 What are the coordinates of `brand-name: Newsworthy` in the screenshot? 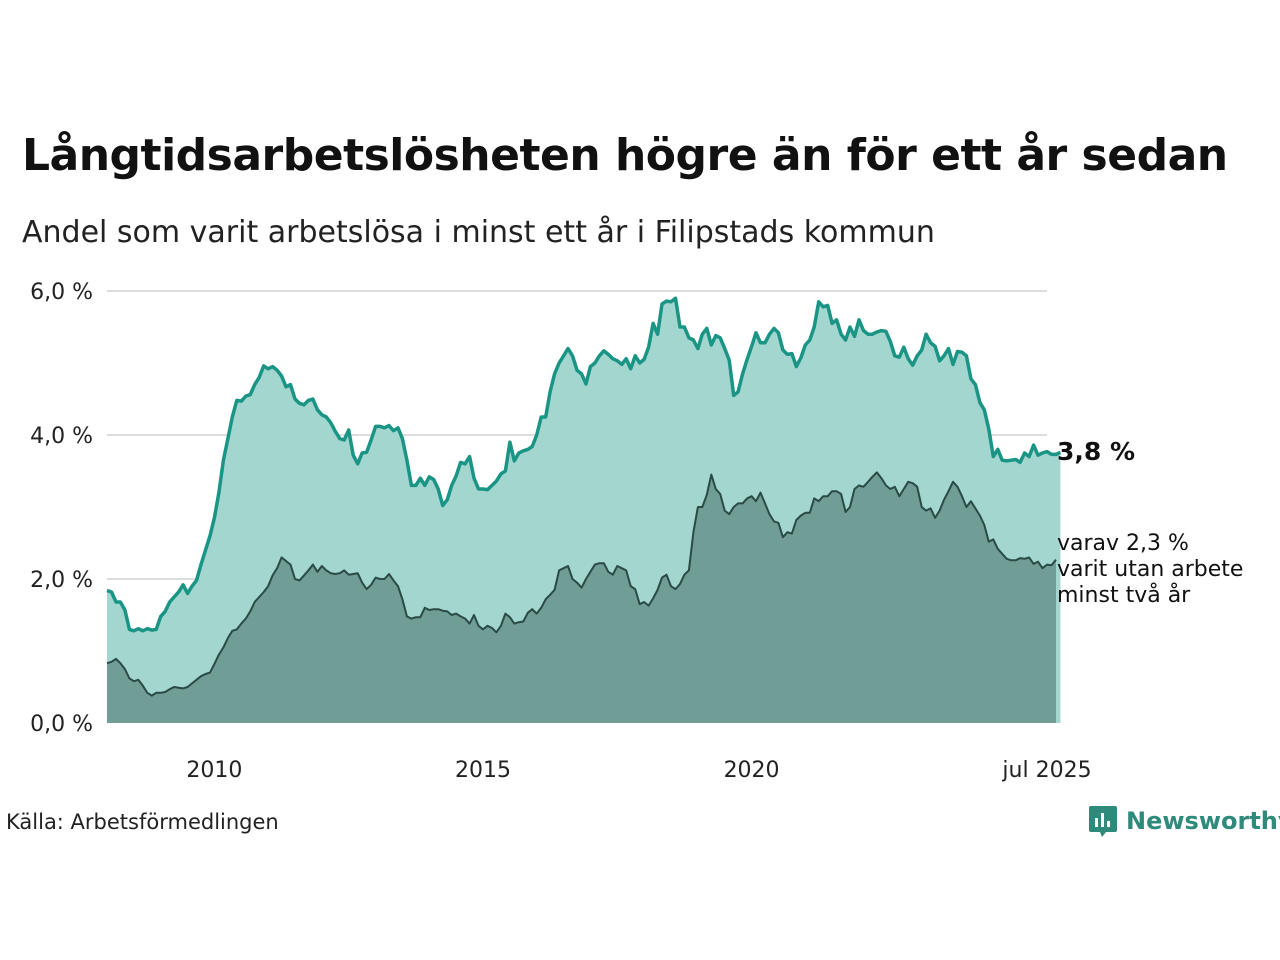 It's located at (1203, 821).